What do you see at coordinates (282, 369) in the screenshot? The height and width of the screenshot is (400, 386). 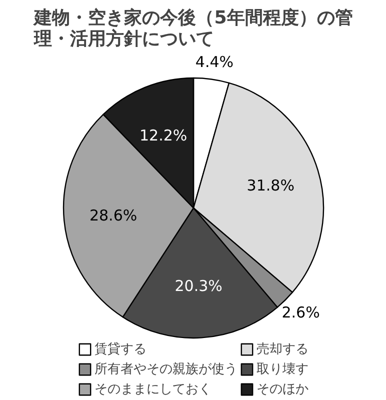 I see `legend-label: 取り壊す` at bounding box center [282, 369].